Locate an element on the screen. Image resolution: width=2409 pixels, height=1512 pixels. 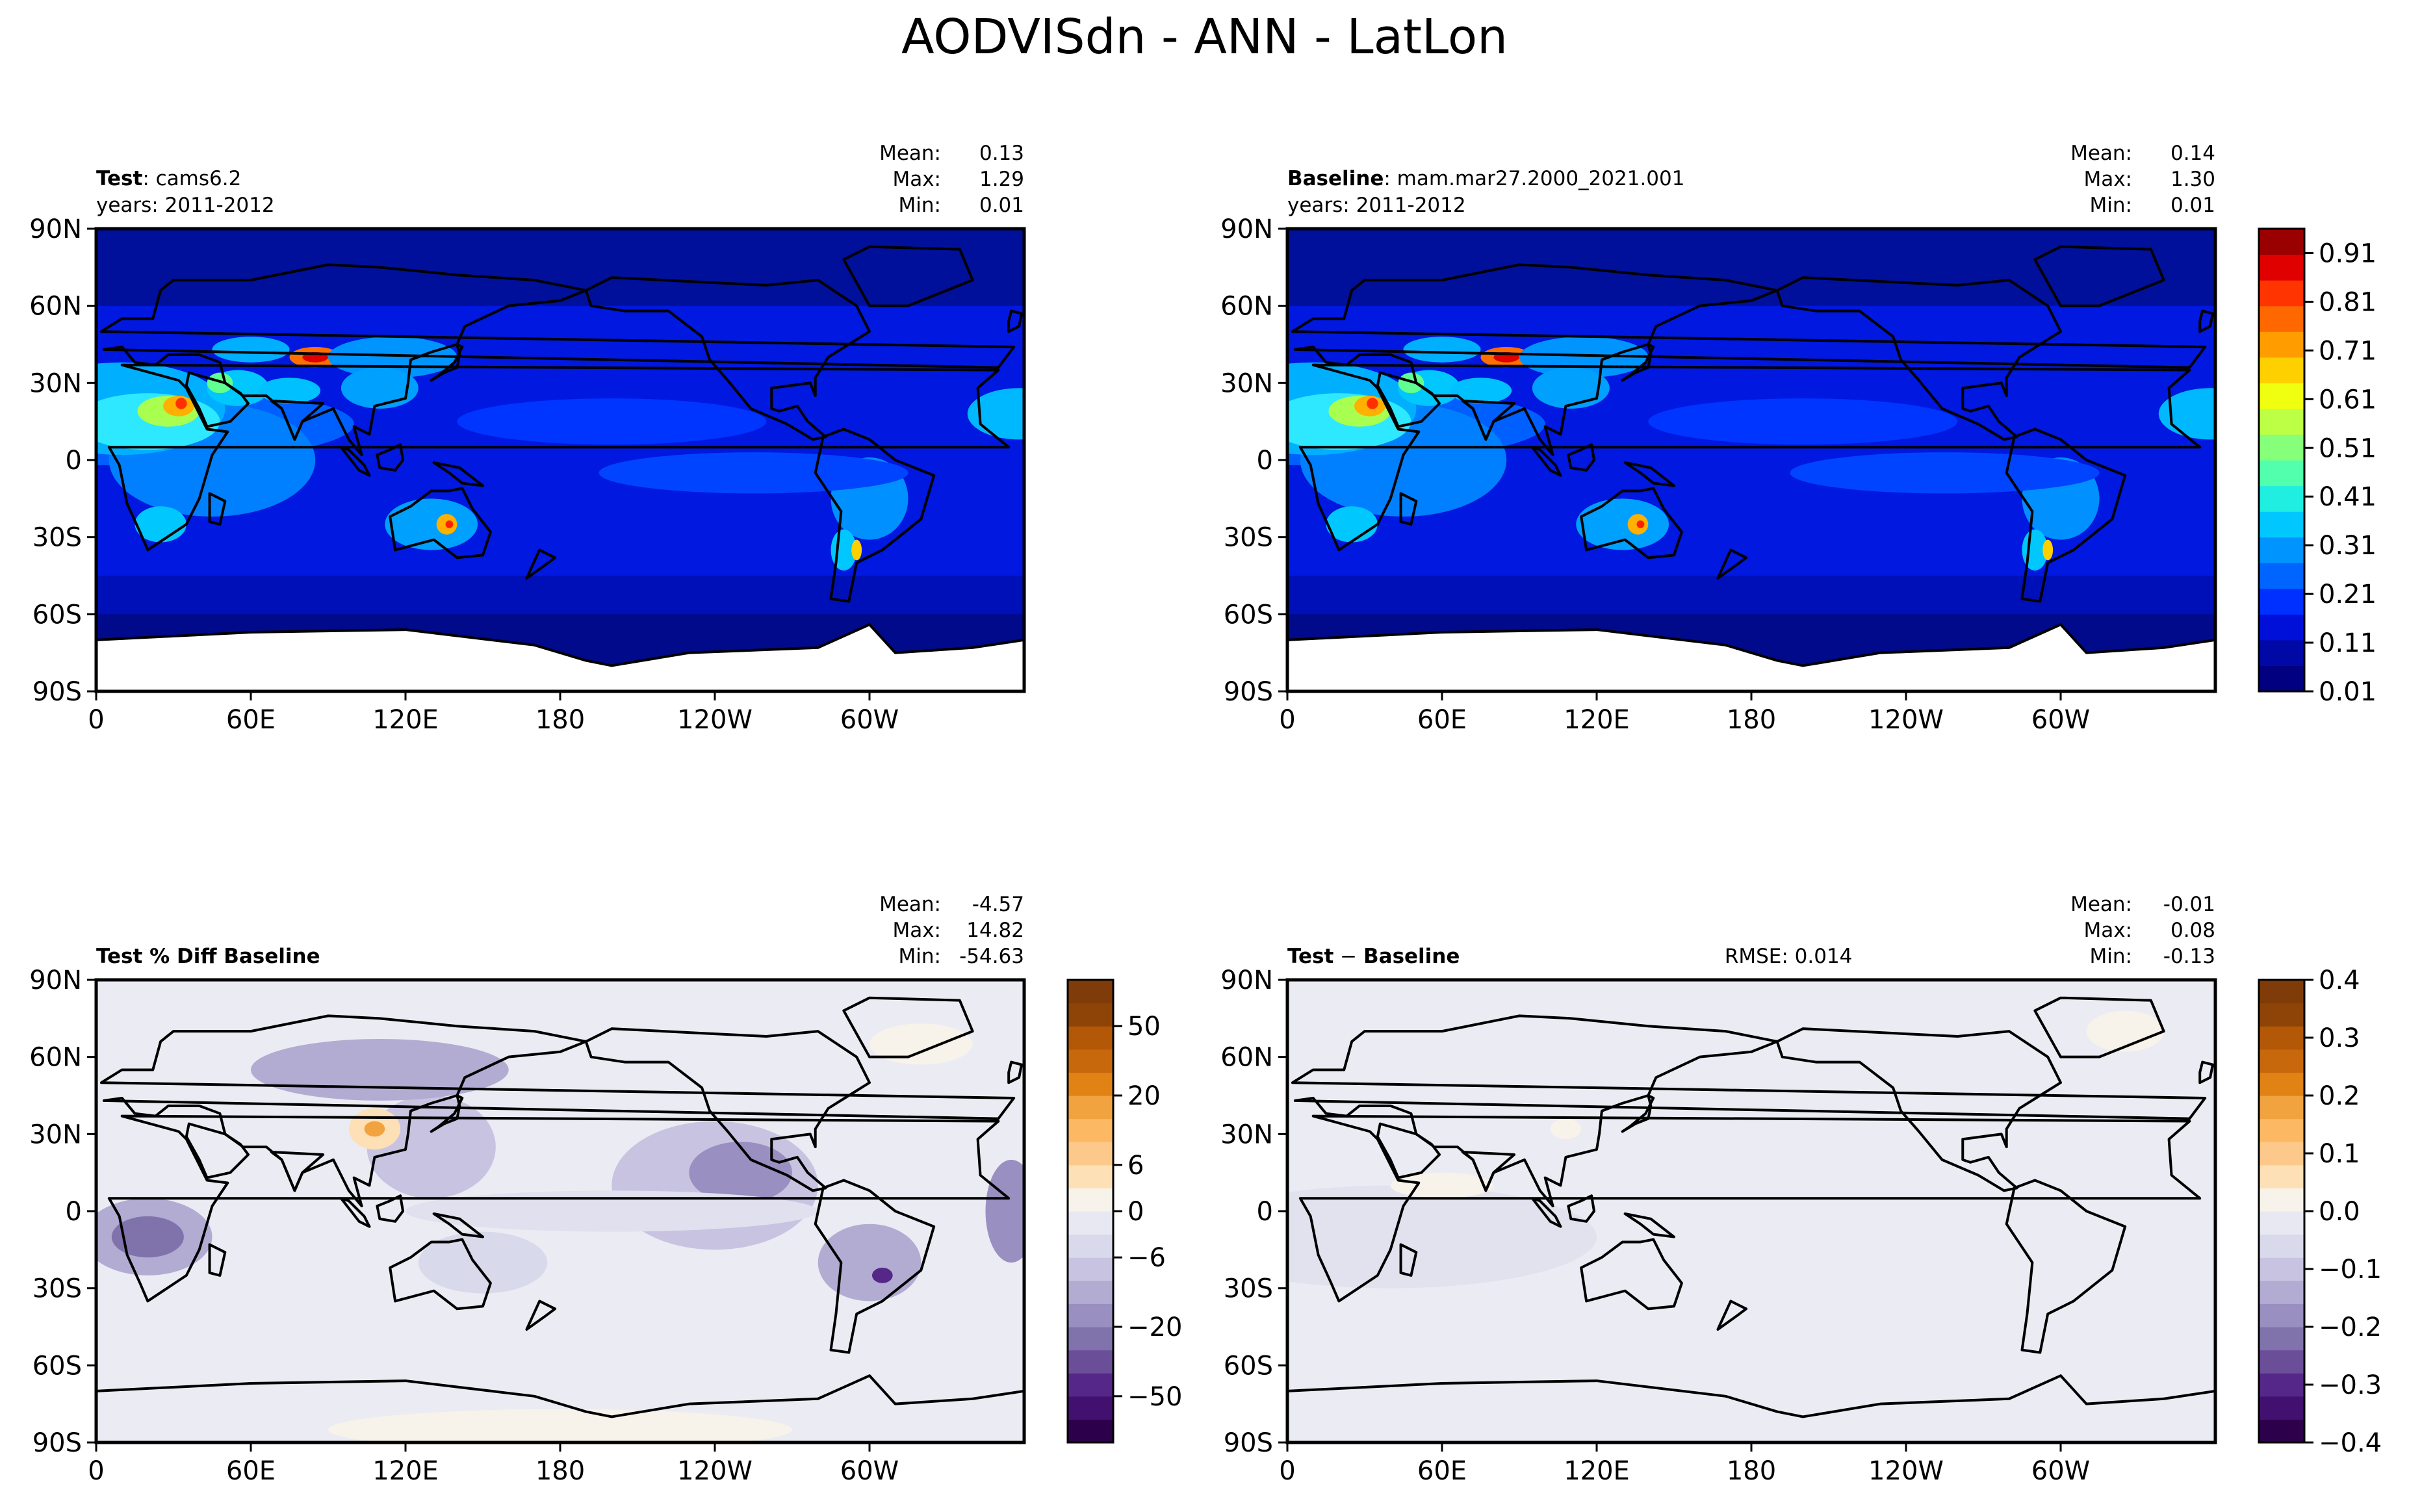
colorbar-tick-label: −50 is located at coordinates (1154, 1397).